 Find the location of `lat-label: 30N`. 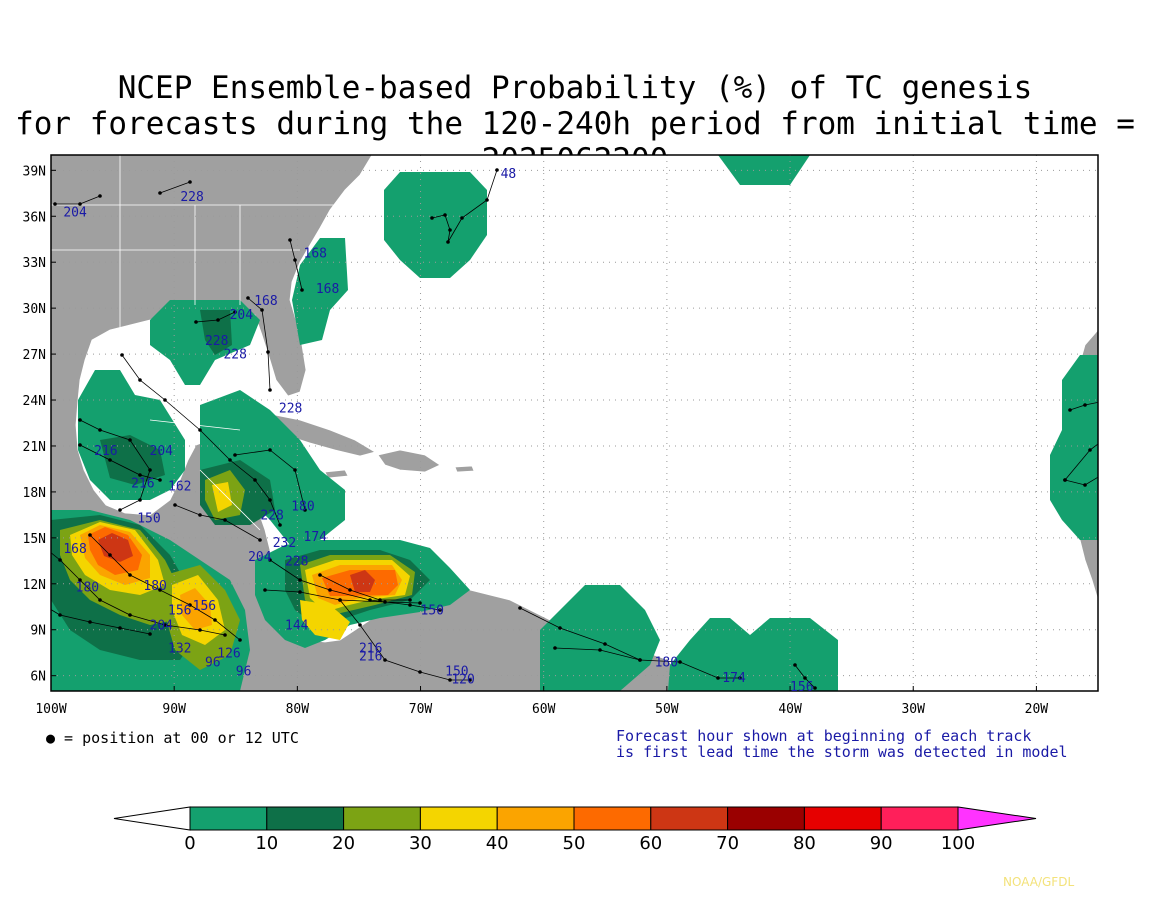

lat-label: 30N is located at coordinates (34, 309).